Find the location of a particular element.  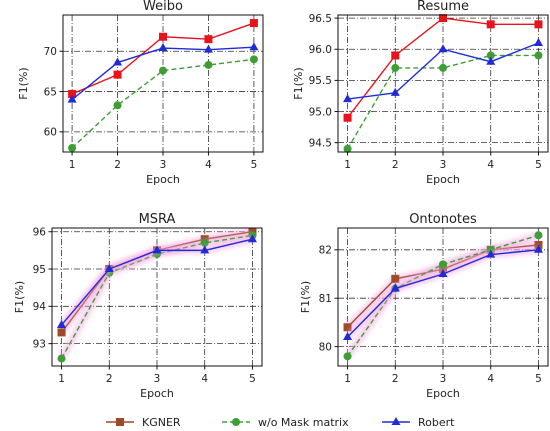

legend: KGNER w/o Mask matrix Robert is located at coordinates (280, 422).